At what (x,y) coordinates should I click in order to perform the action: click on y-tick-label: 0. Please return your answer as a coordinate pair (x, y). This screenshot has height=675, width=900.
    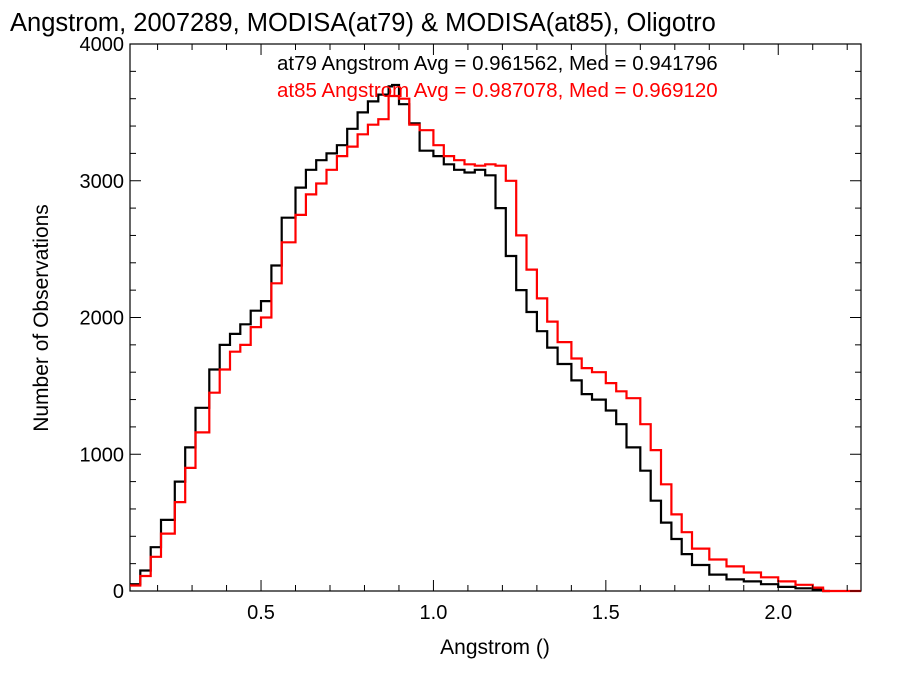
    Looking at the image, I should click on (118, 592).